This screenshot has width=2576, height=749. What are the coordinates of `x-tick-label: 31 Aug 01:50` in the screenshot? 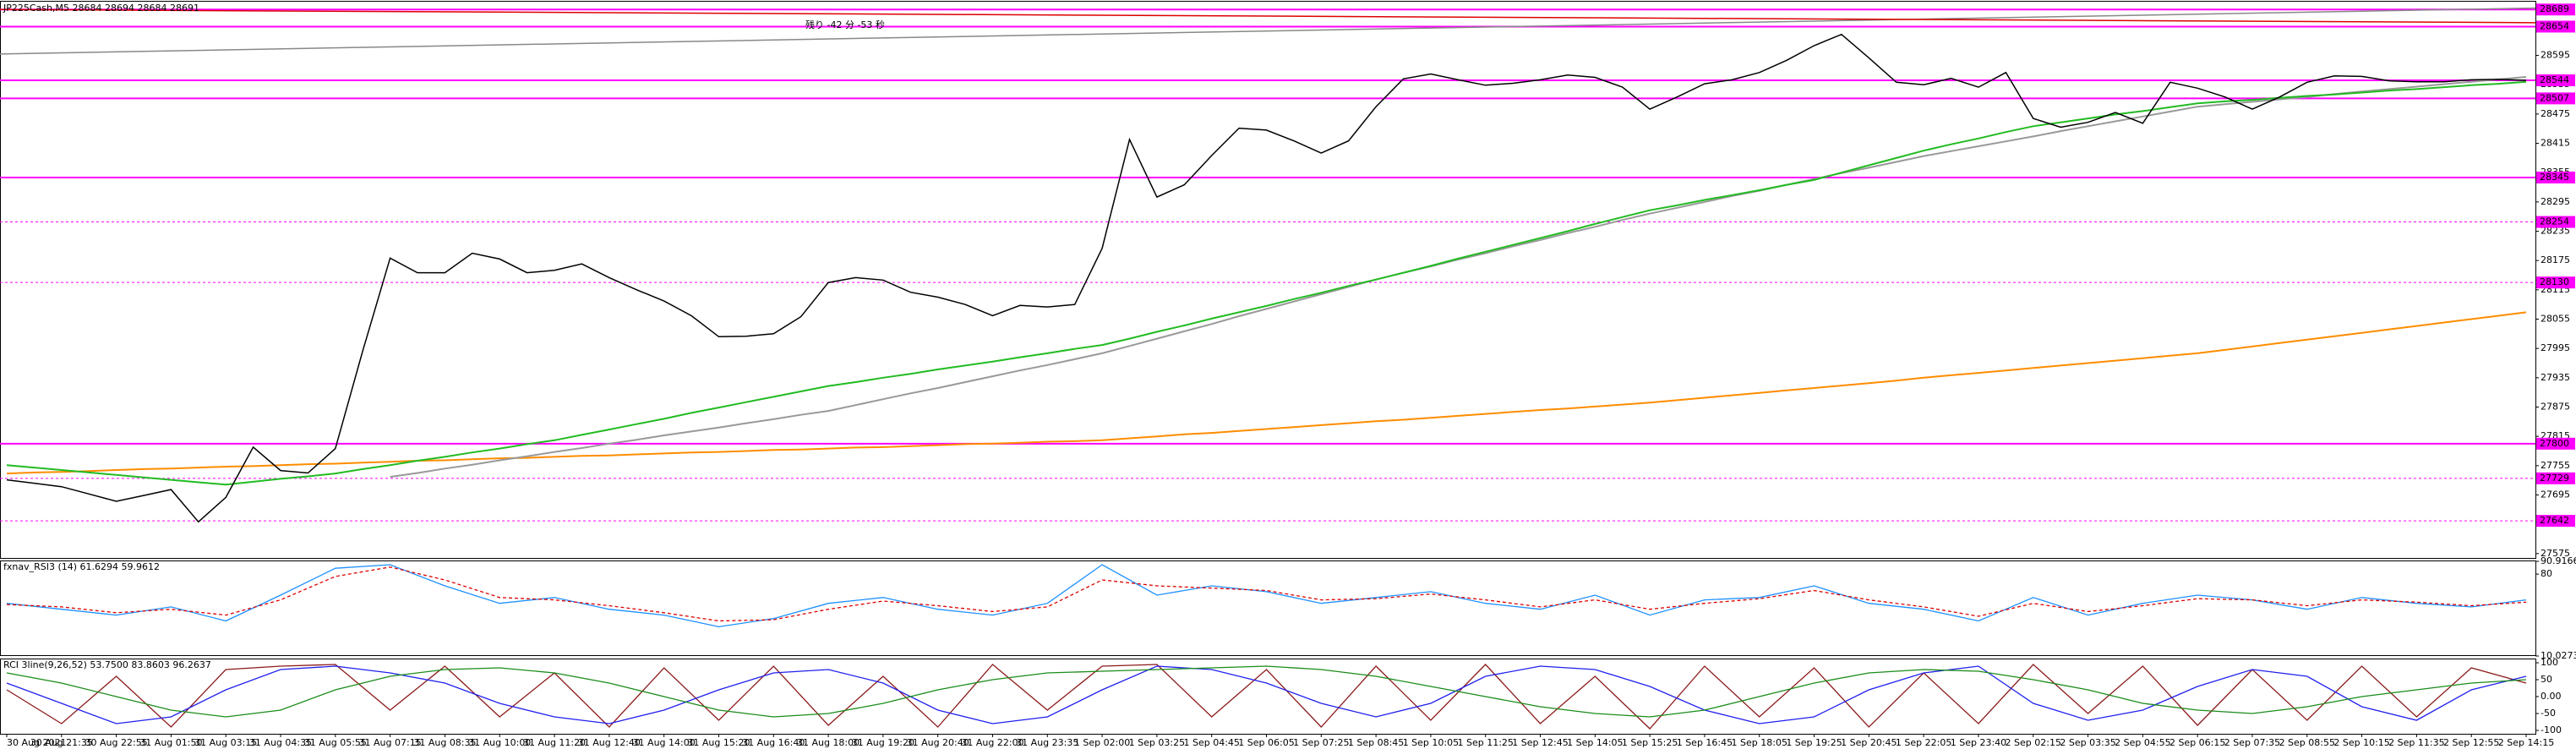 It's located at (170, 742).